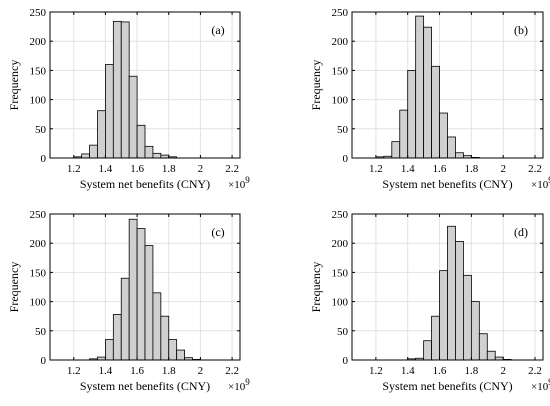 The width and height of the screenshot is (550, 406). What do you see at coordinates (521, 232) in the screenshot?
I see `panel-label: (d)` at bounding box center [521, 232].